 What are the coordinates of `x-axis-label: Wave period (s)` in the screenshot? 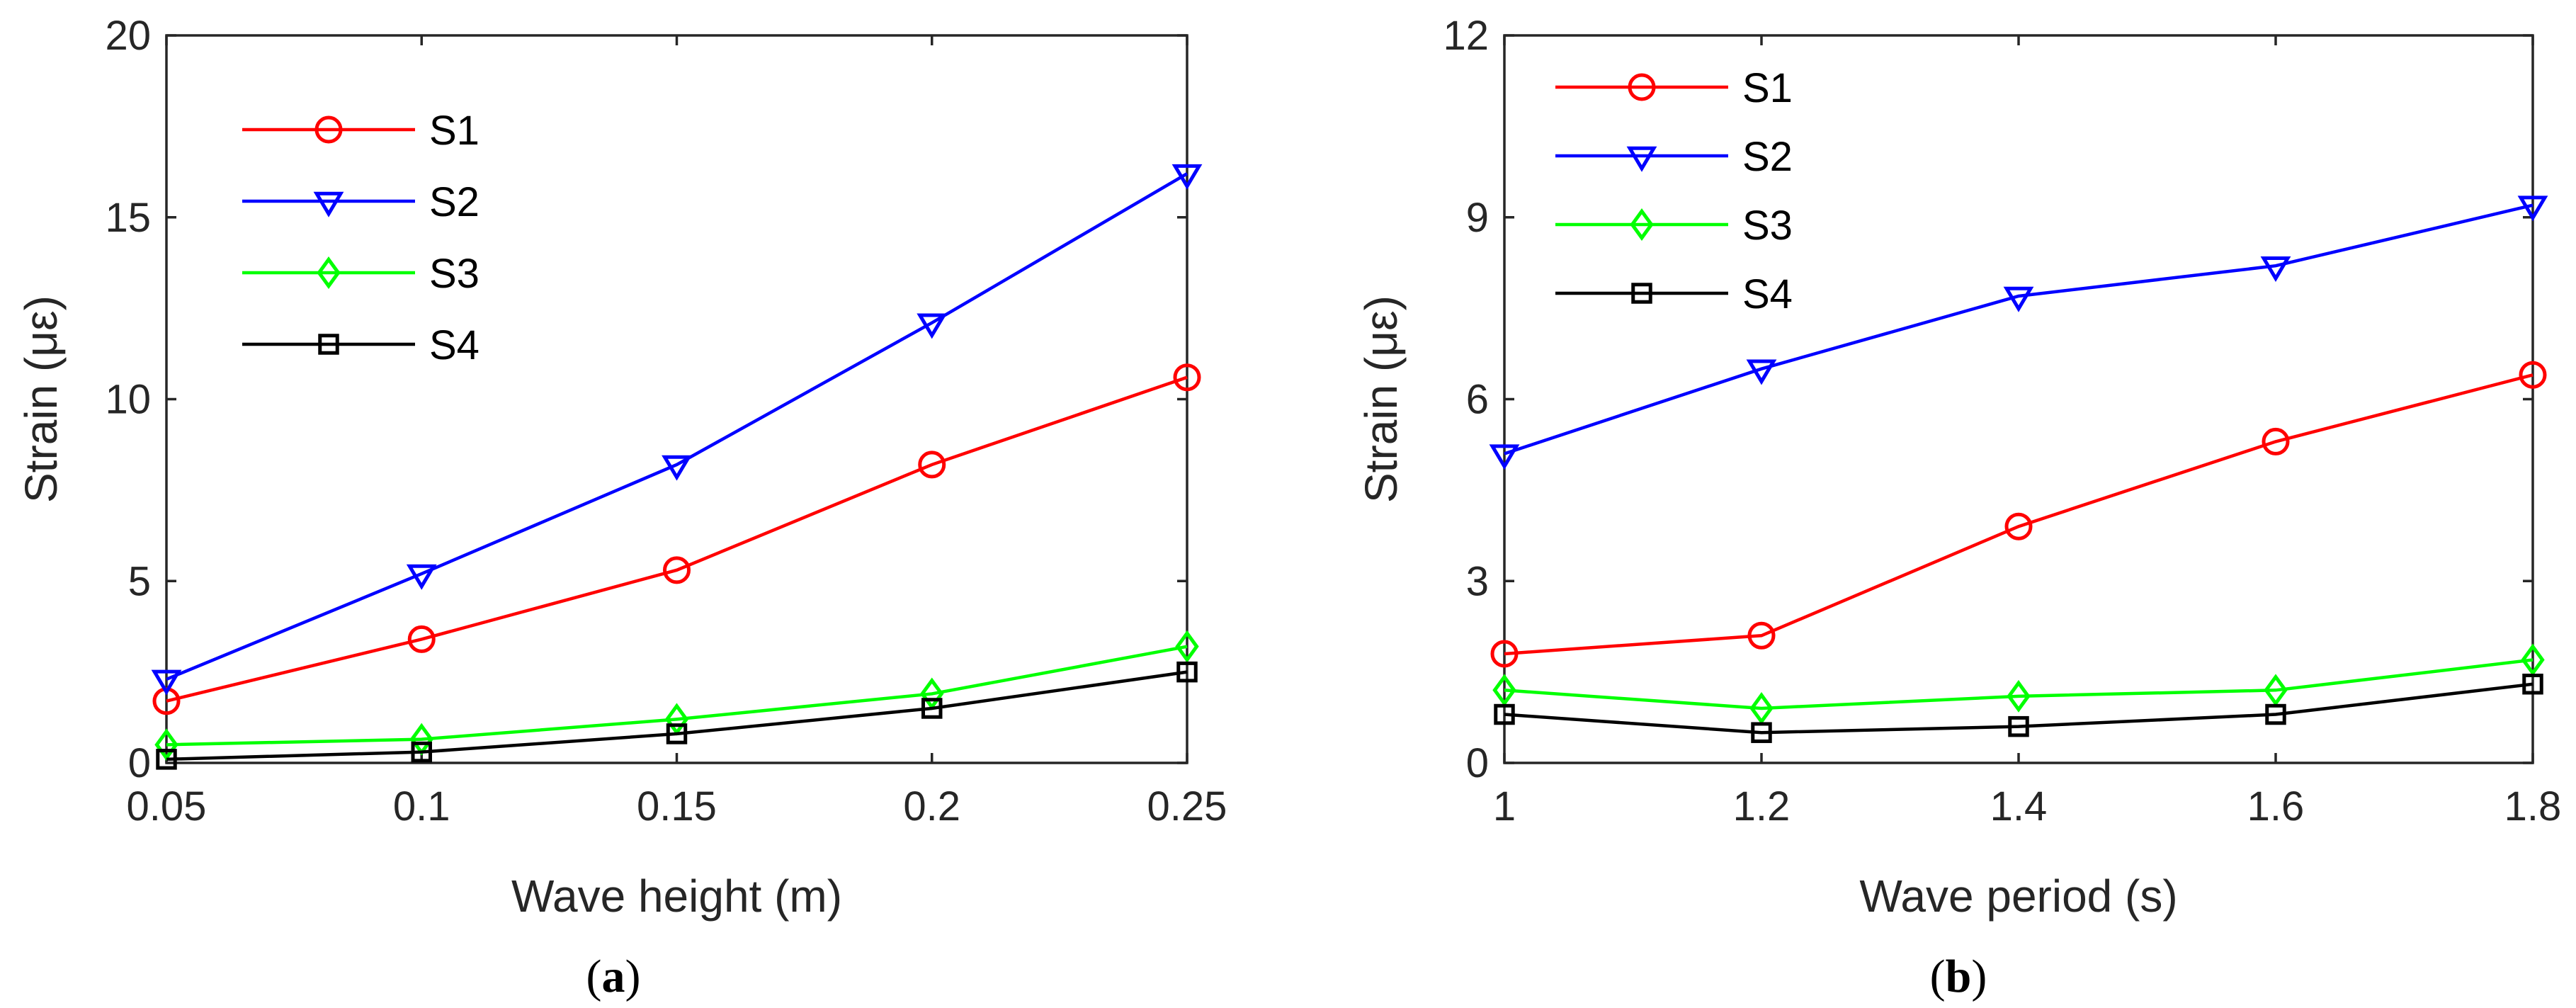 It's located at (2018, 896).